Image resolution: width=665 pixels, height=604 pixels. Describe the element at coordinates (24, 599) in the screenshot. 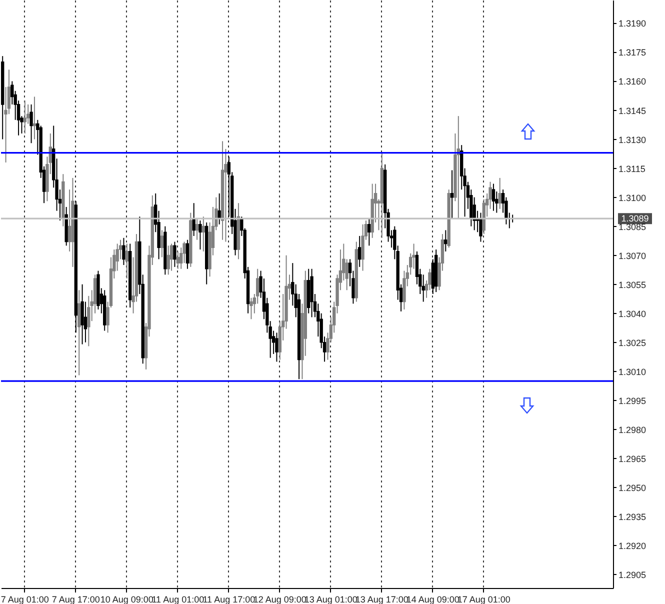

I see `x-tick-label: 7 Aug 01:00` at that location.